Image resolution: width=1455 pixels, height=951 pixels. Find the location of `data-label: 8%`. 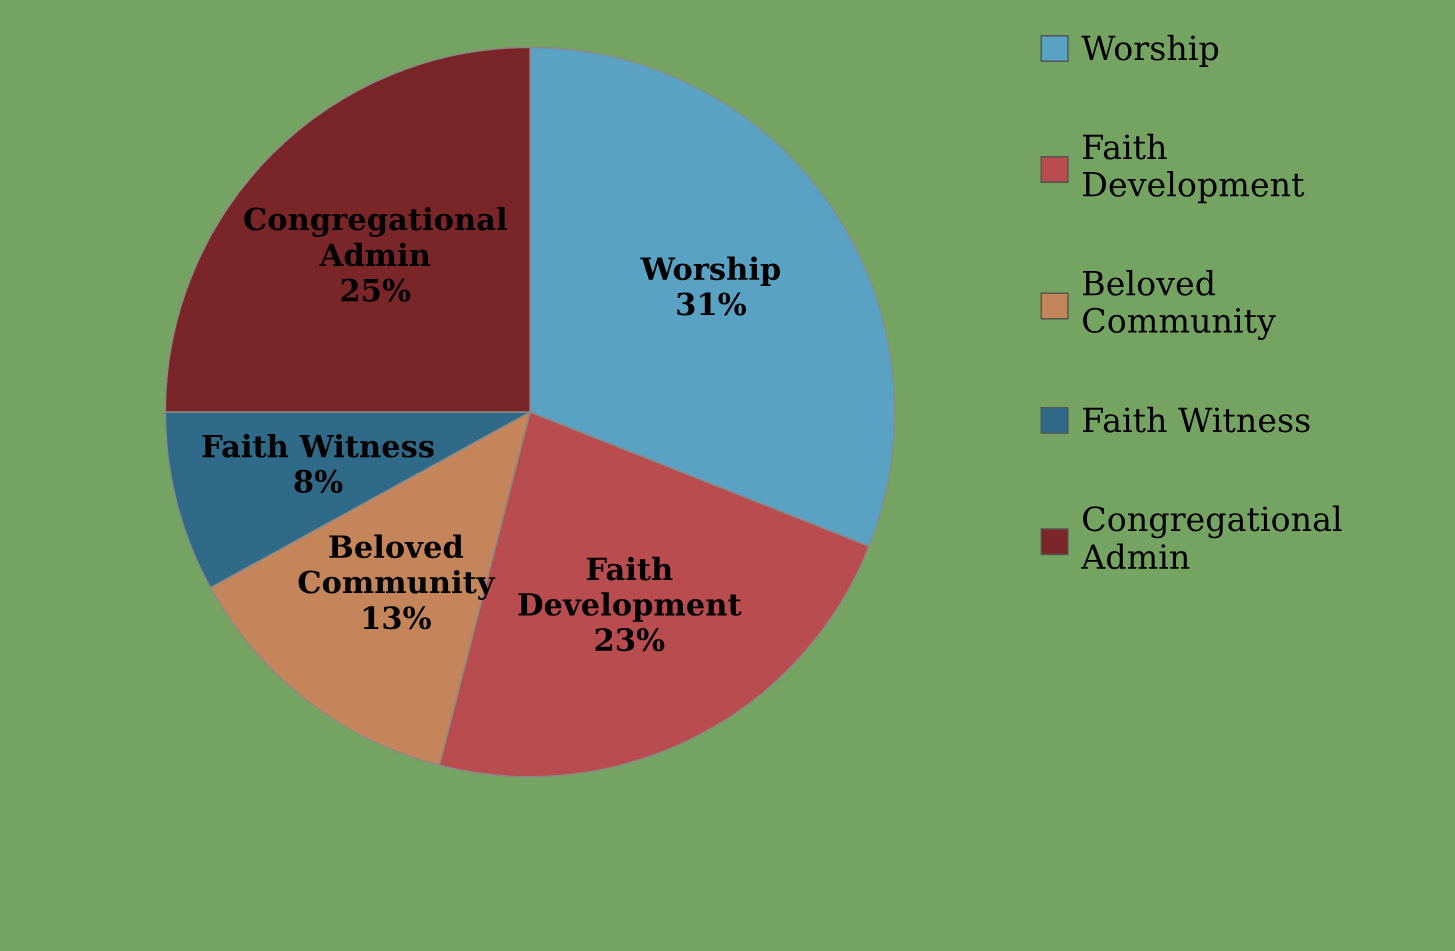

data-label: 8% is located at coordinates (318, 481).